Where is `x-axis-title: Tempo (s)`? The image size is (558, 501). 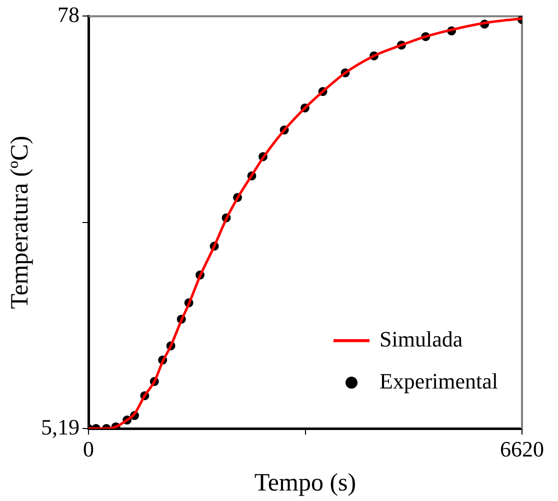 x-axis-title: Tempo (s) is located at coordinates (305, 483).